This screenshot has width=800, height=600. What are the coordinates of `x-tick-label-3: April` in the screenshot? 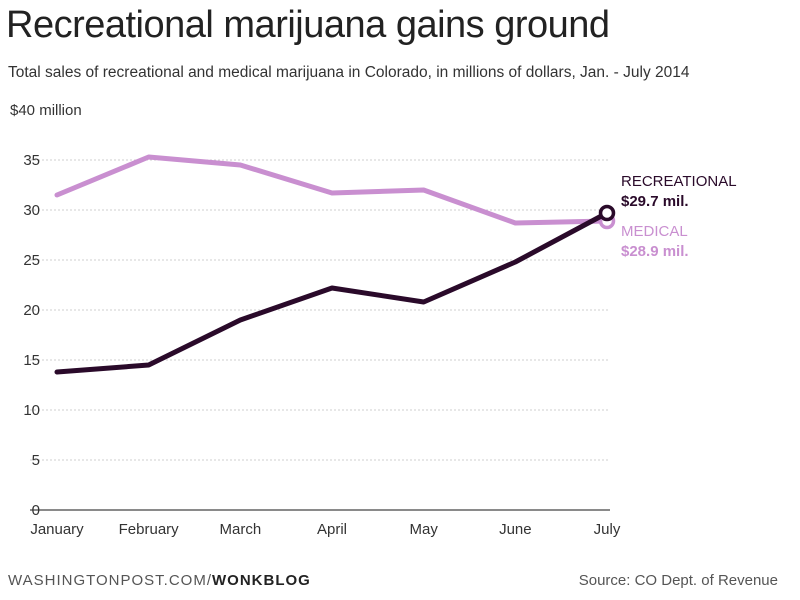 It's located at (332, 529).